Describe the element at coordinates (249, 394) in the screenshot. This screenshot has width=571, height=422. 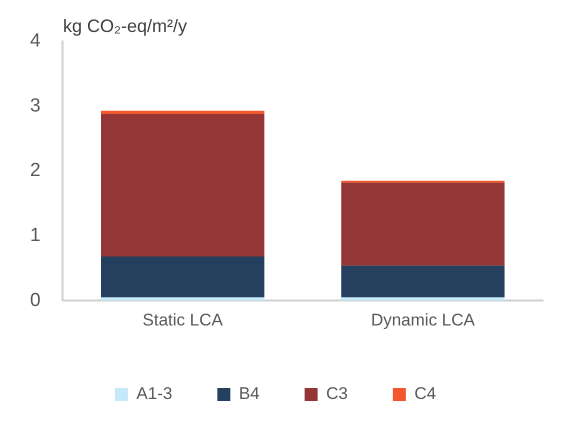
I see `legend-label: B4` at that location.